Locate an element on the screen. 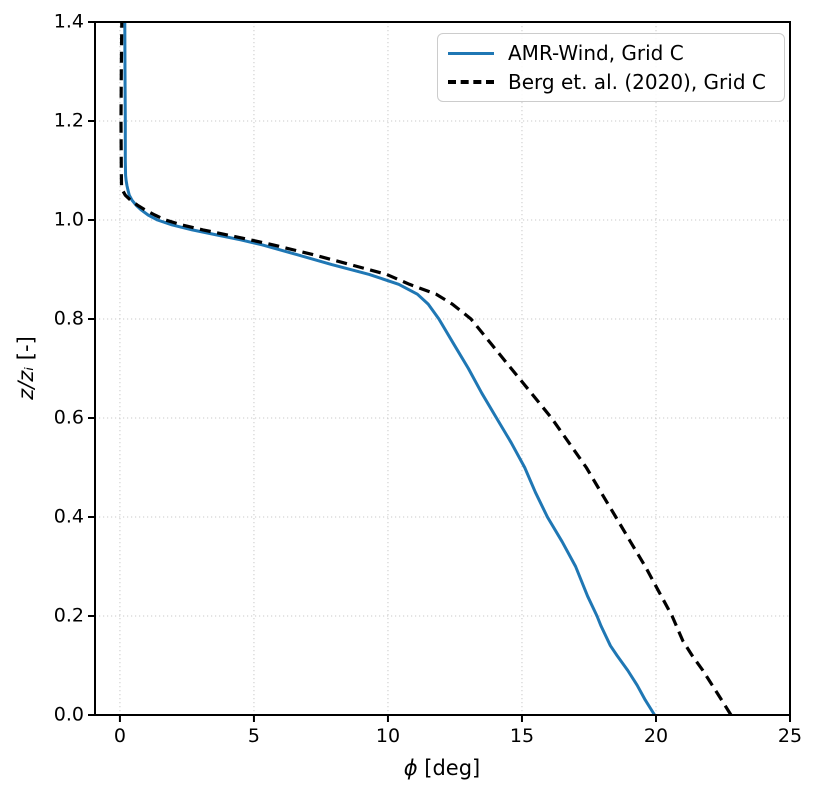 The image size is (820, 797). y-tick-label: 1.0 is located at coordinates (68, 219).